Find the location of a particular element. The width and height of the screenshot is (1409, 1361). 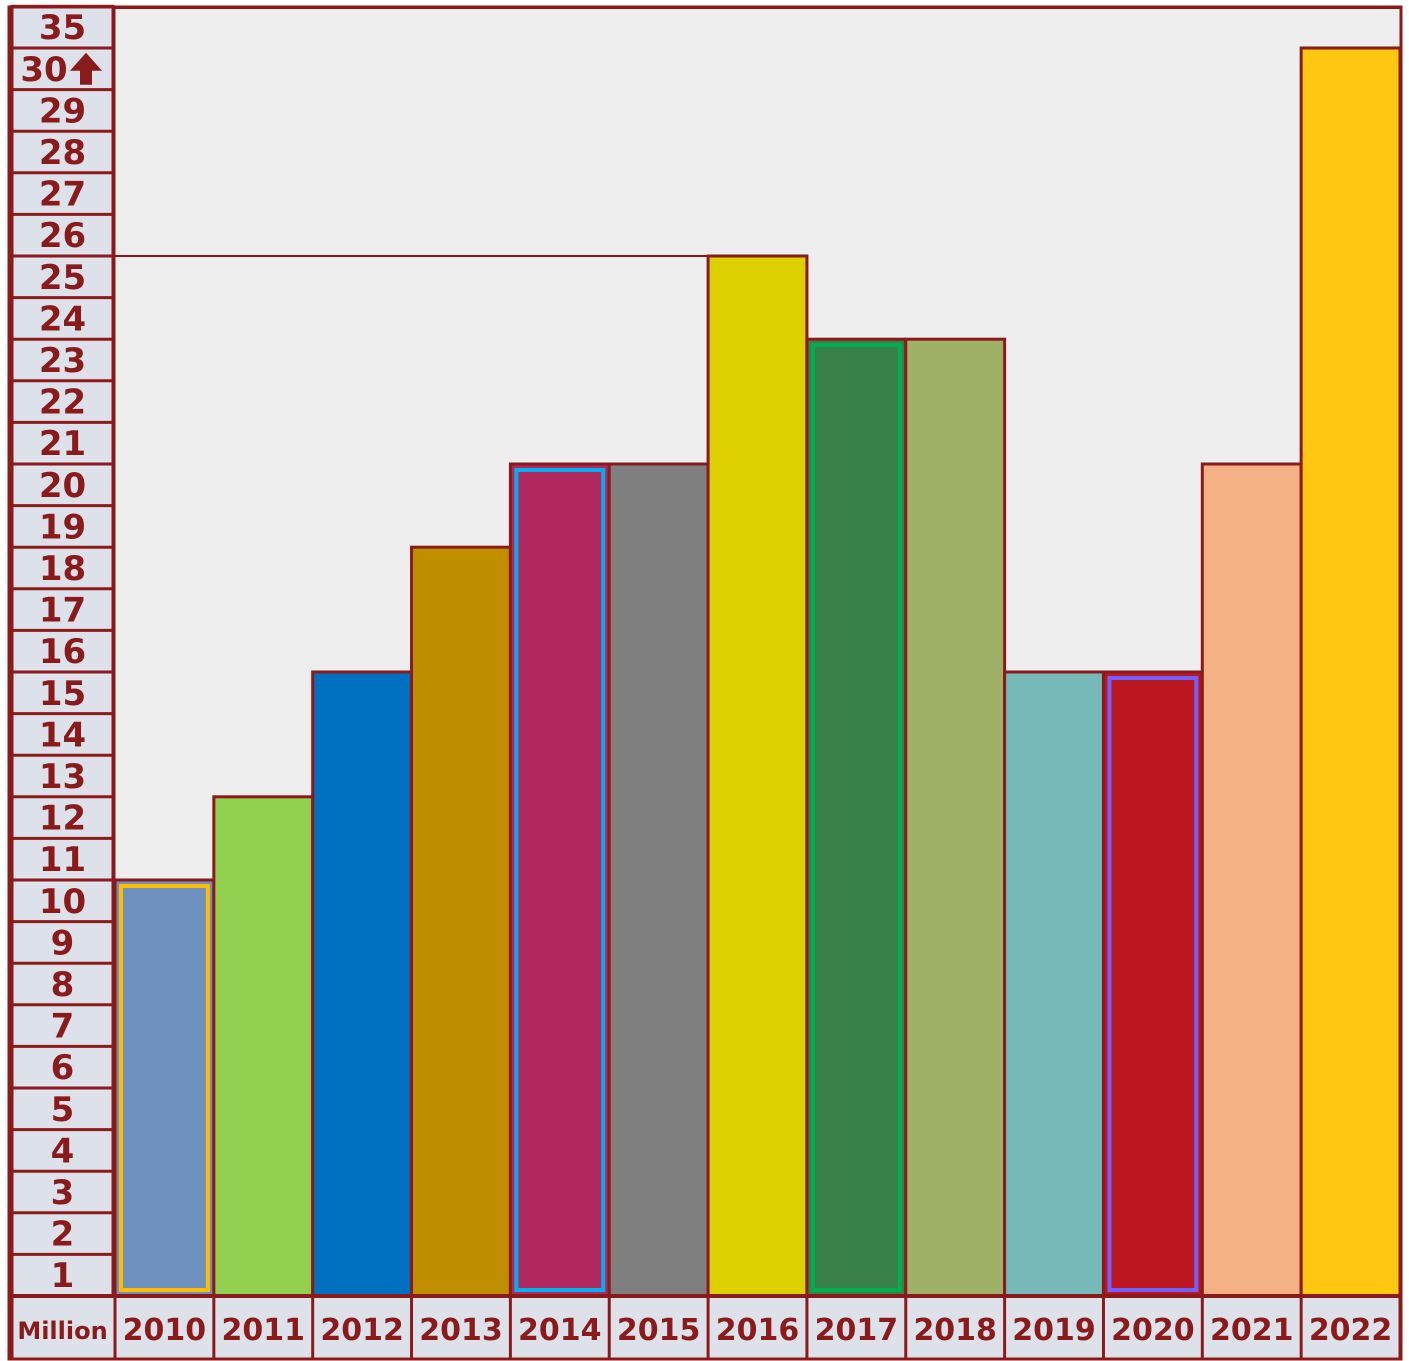

bar-highlight-2017 is located at coordinates (856, 817).